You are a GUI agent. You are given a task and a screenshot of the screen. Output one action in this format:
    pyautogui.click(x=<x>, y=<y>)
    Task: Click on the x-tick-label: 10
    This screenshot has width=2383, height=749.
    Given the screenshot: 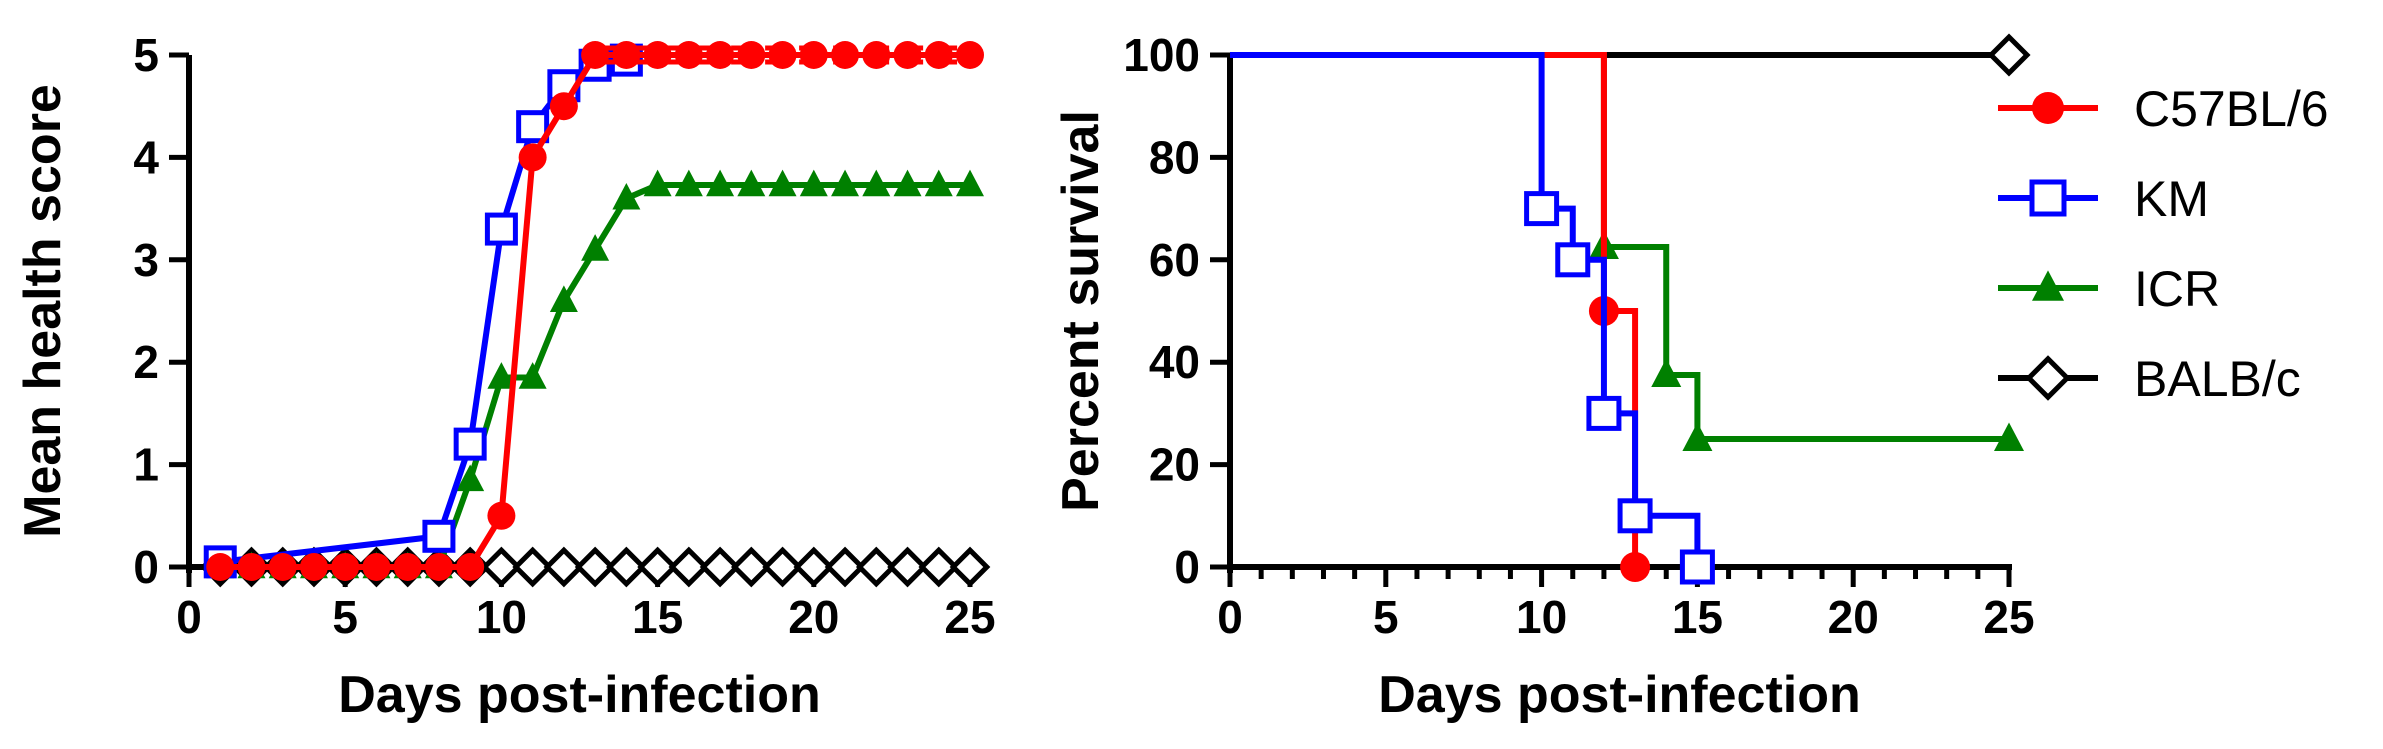 What is the action you would take?
    pyautogui.click(x=501, y=617)
    